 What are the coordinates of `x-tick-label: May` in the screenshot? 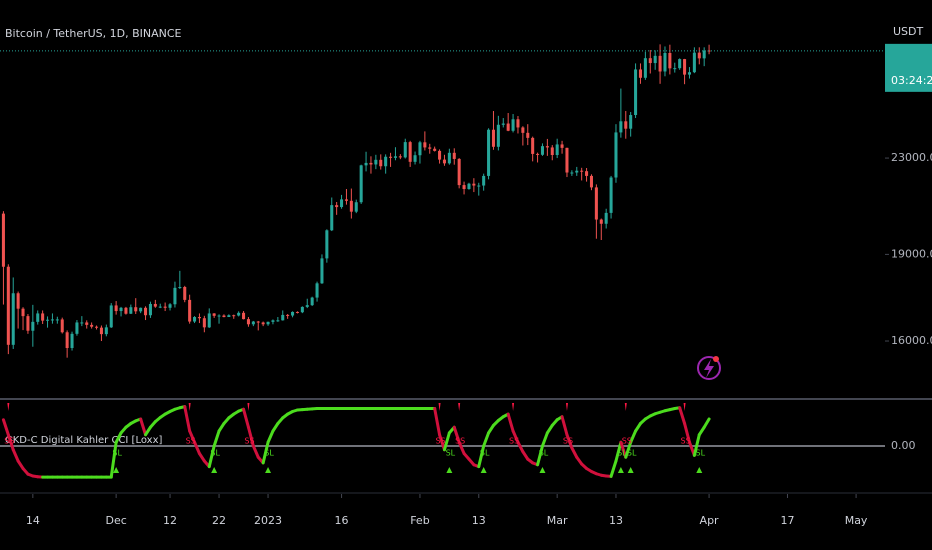 It's located at (856, 520).